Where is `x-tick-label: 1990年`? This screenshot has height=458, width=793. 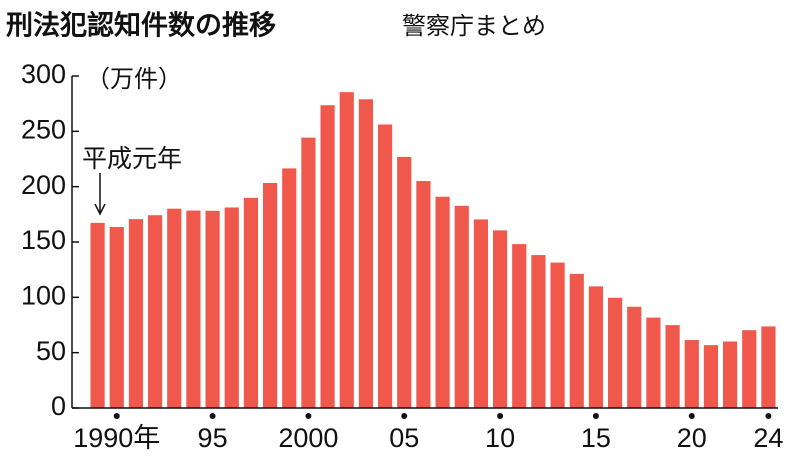
x-tick-label: 1990年 is located at coordinates (116, 438).